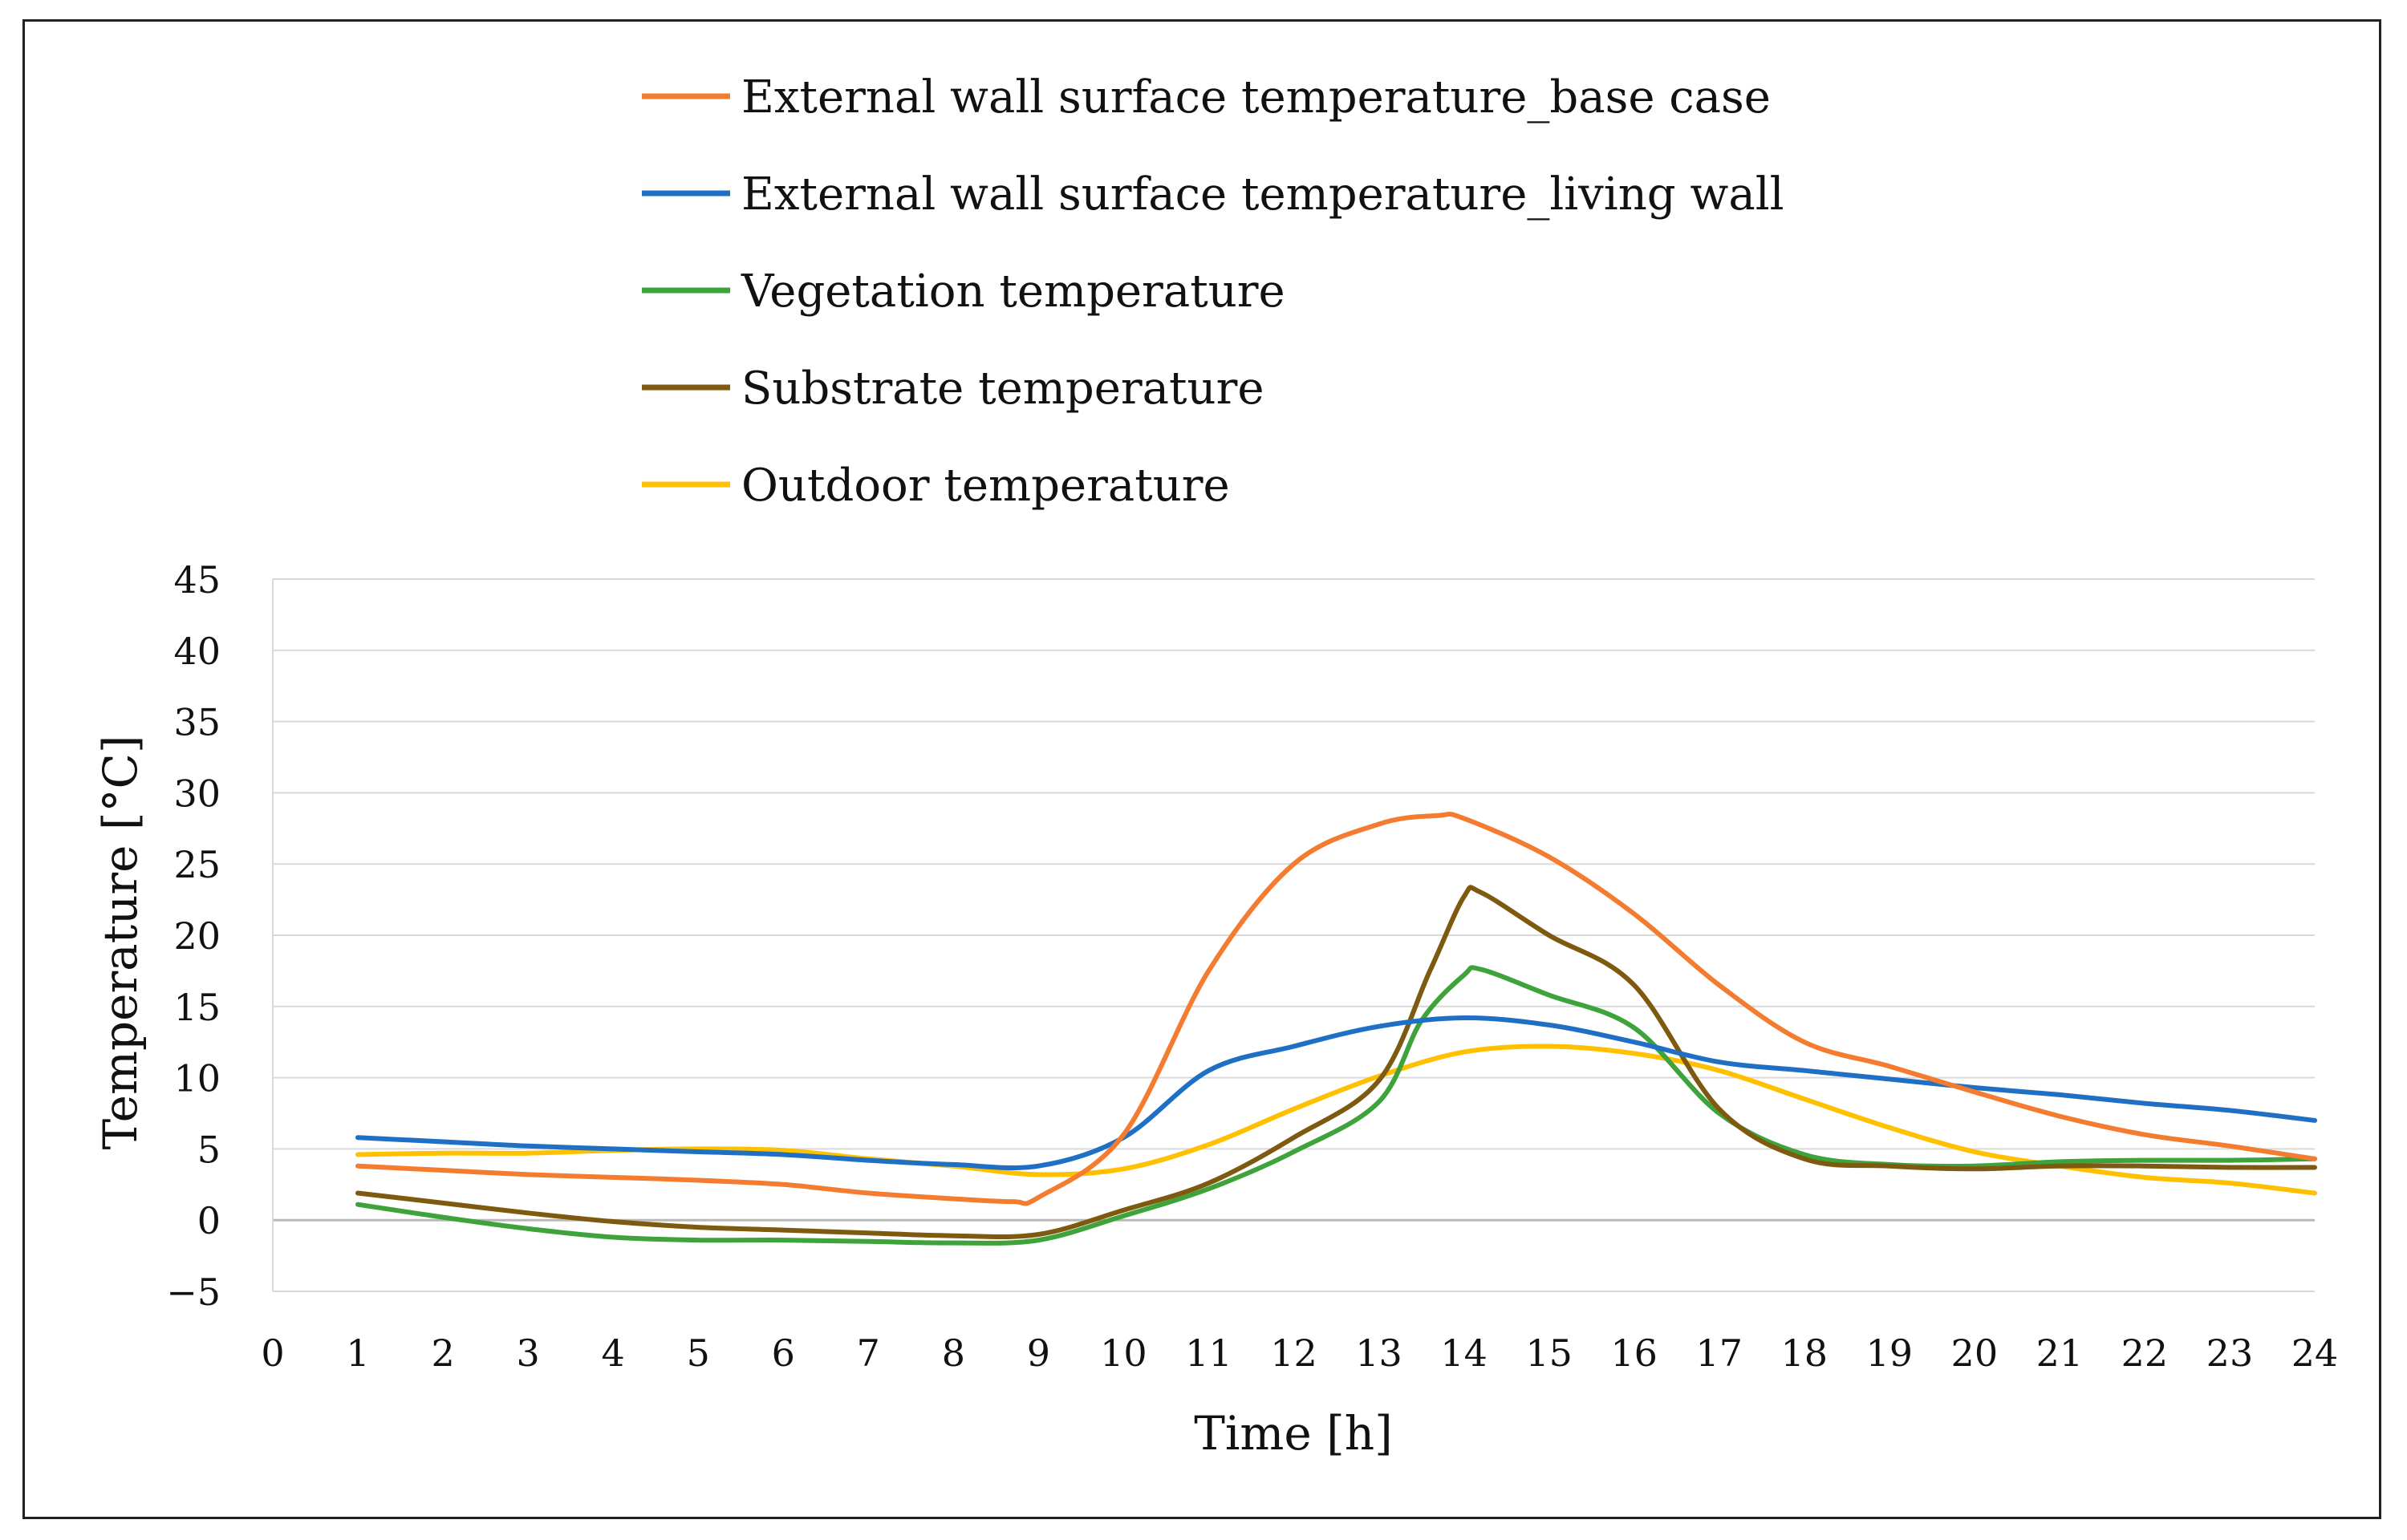  Describe the element at coordinates (197, 651) in the screenshot. I see `y-tick-label: 40` at that location.